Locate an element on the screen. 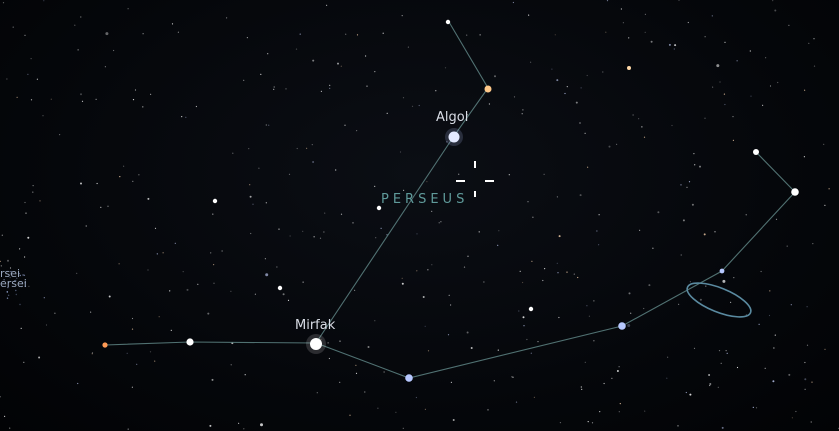 Image resolution: width=839 pixels, height=431 pixels. star-mirfak is located at coordinates (316, 344).